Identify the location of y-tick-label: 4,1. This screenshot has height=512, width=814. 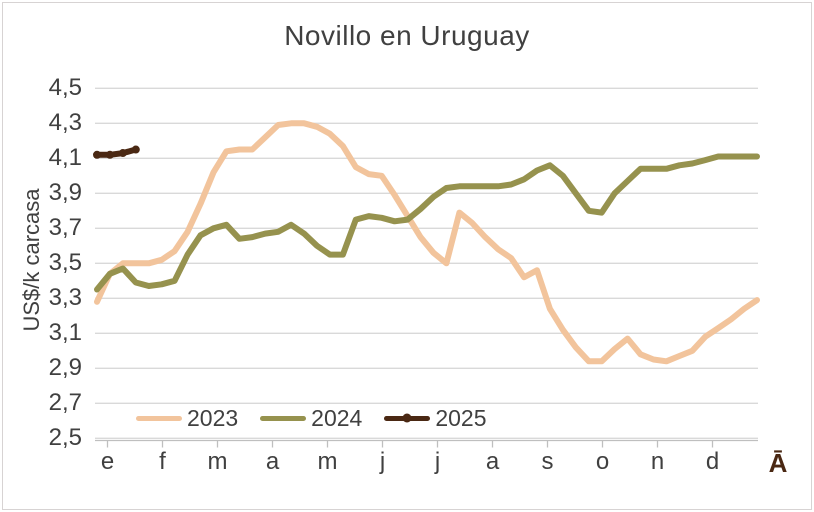
(65, 158).